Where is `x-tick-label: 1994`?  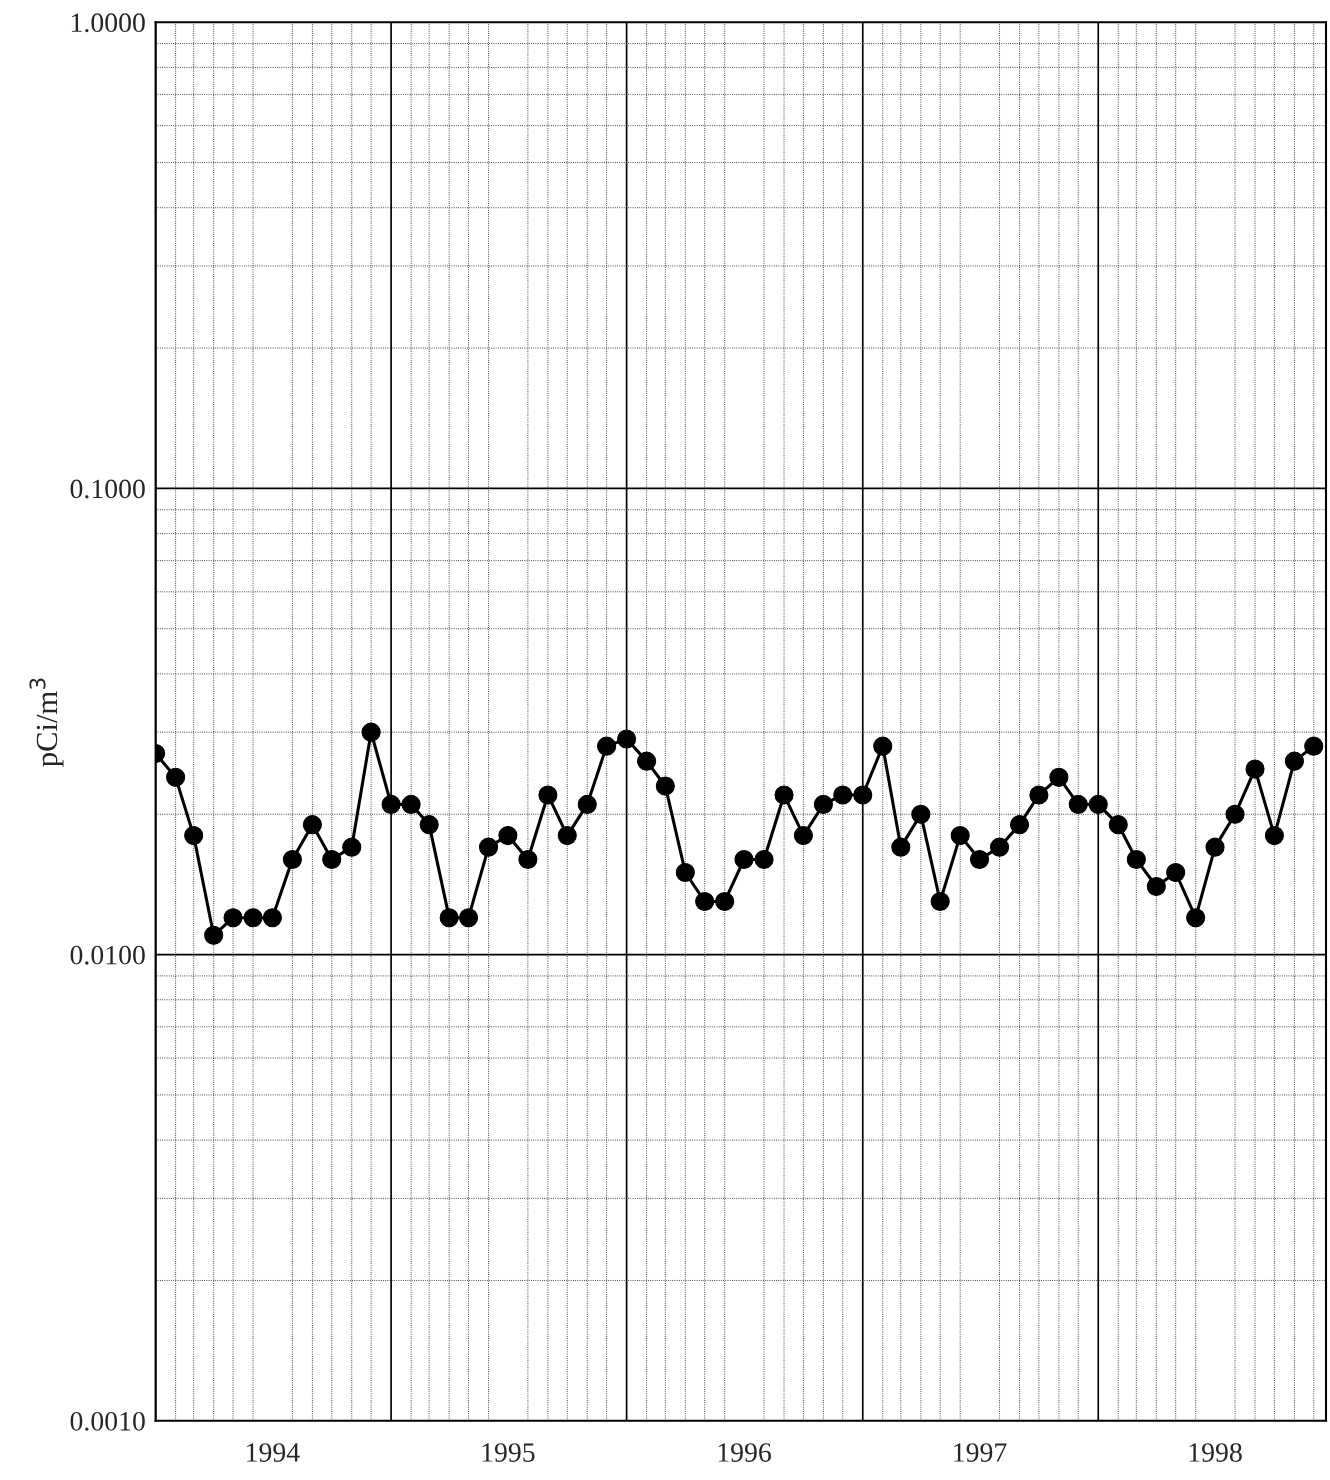
x-tick-label: 1994 is located at coordinates (273, 1452).